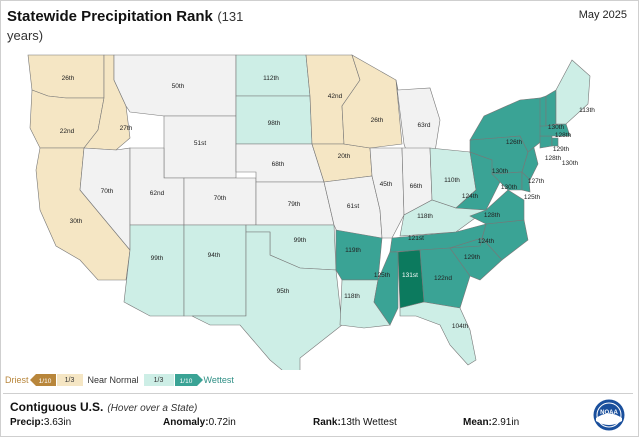 The width and height of the screenshot is (639, 437). What do you see at coordinates (353, 250) in the screenshot?
I see `state-rank-label-ar: 119th` at bounding box center [353, 250].